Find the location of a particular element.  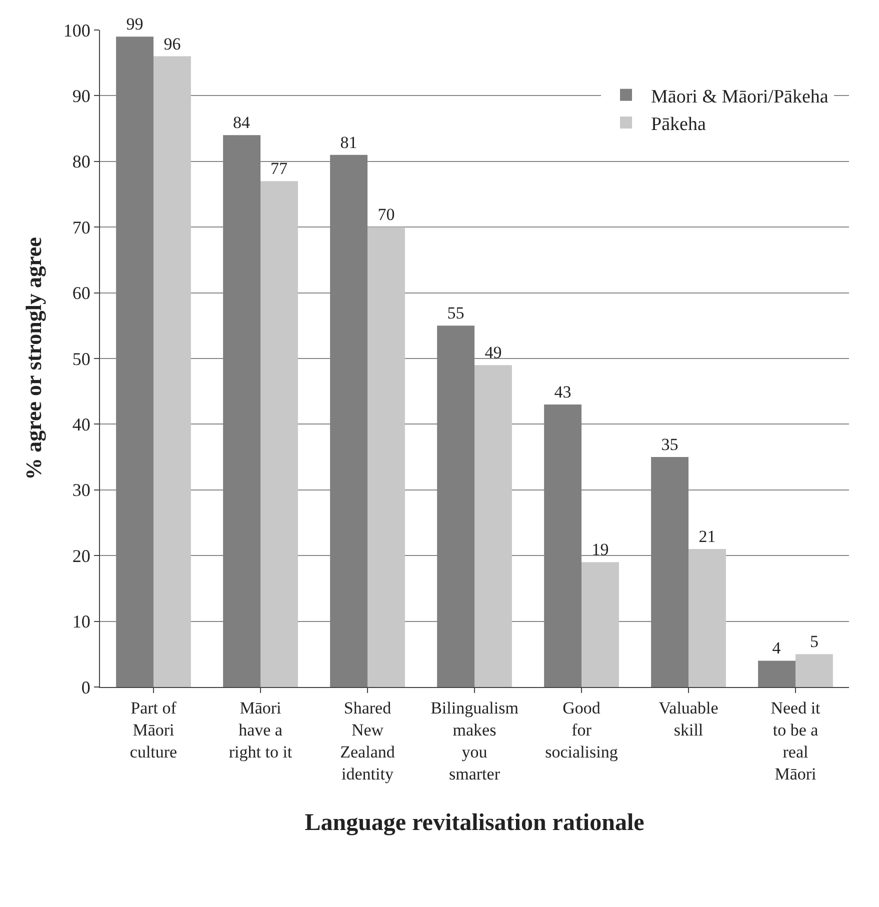

data-label: 96 is located at coordinates (172, 44).